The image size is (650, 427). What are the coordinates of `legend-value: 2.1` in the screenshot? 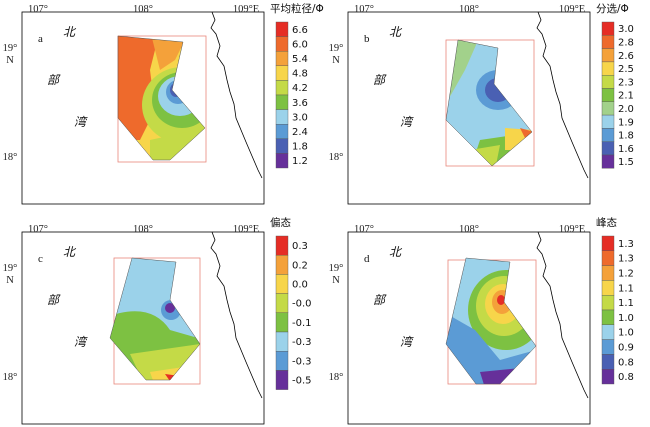 It's located at (626, 96).